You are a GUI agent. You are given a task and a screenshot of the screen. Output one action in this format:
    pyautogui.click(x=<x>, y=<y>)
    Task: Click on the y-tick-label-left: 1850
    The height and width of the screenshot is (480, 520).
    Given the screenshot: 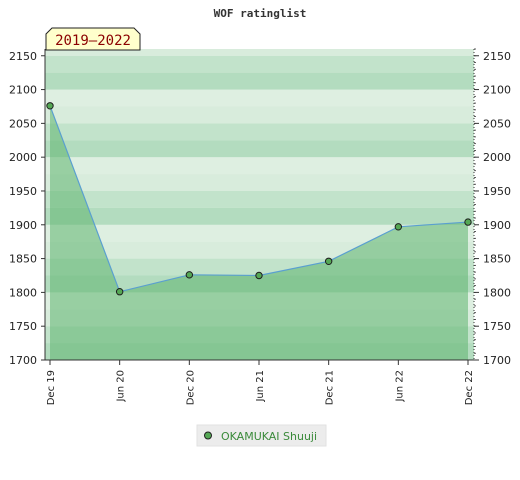 What is the action you would take?
    pyautogui.click(x=23, y=259)
    